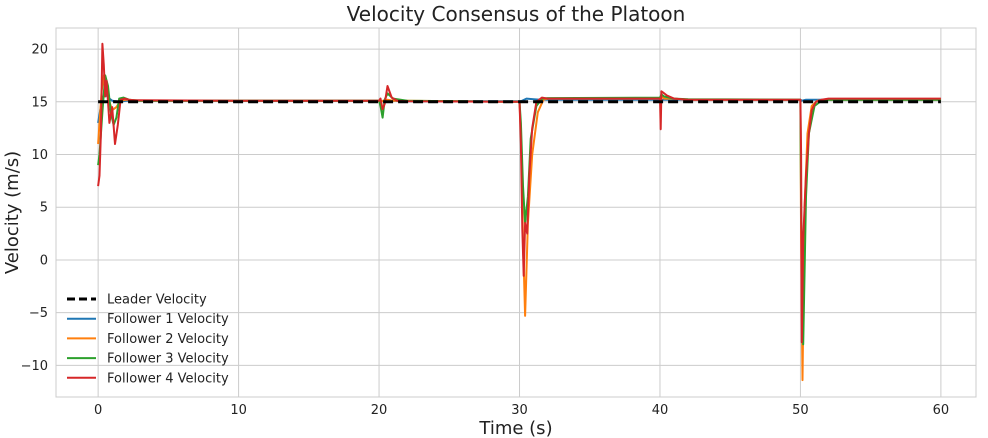  Describe the element at coordinates (941, 410) in the screenshot. I see `x-tick-label: 60` at that location.